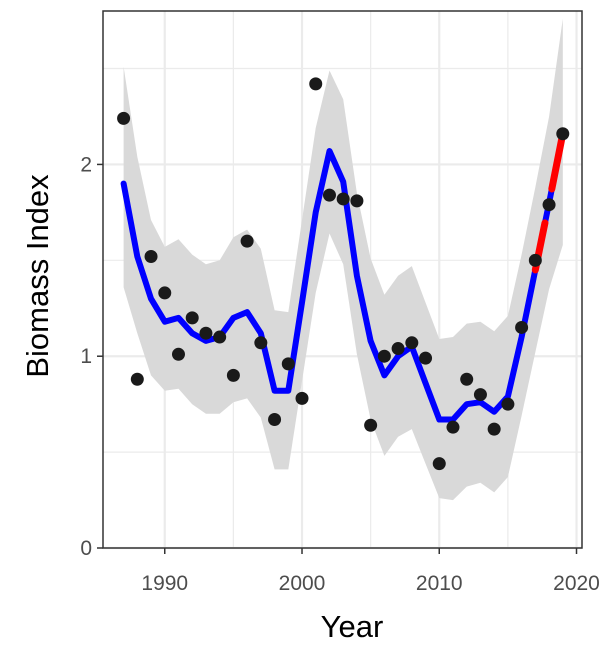 This screenshot has width=610, height=645. I want to click on trend-highlight-segment, so click(557, 161).